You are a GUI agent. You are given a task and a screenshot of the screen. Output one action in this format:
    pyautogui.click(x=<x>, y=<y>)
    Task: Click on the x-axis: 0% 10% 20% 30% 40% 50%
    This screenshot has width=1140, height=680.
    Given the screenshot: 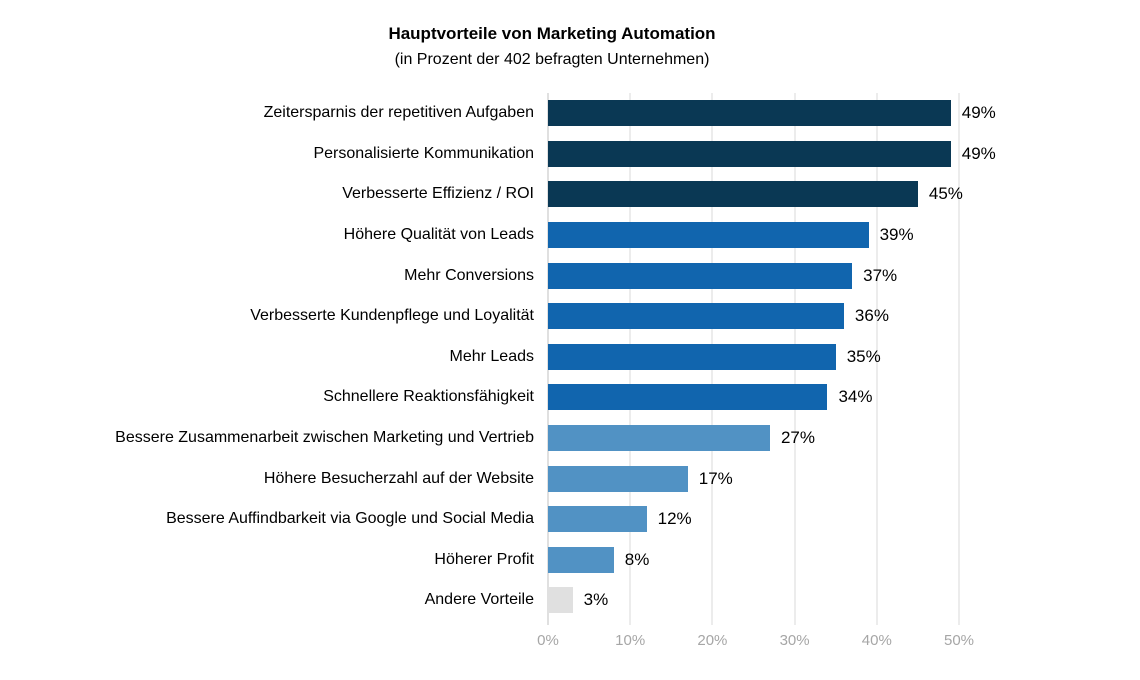 What is the action you would take?
    pyautogui.click(x=755, y=640)
    